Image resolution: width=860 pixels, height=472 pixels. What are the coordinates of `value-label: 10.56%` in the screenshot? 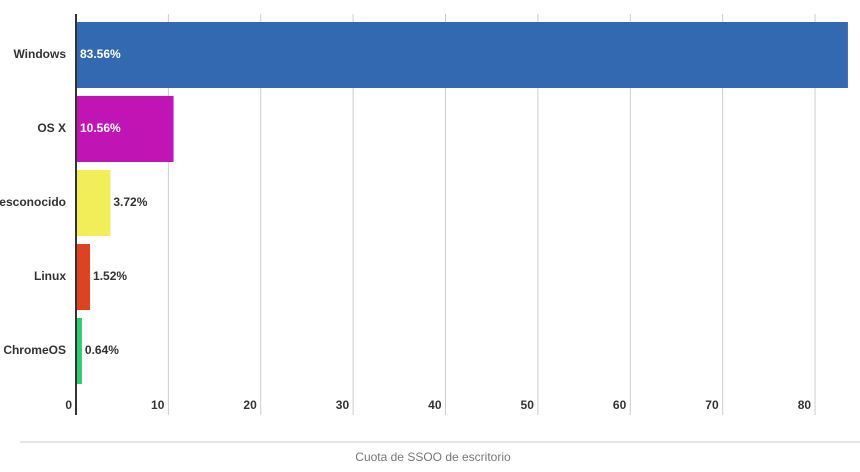 It's located at (100, 128).